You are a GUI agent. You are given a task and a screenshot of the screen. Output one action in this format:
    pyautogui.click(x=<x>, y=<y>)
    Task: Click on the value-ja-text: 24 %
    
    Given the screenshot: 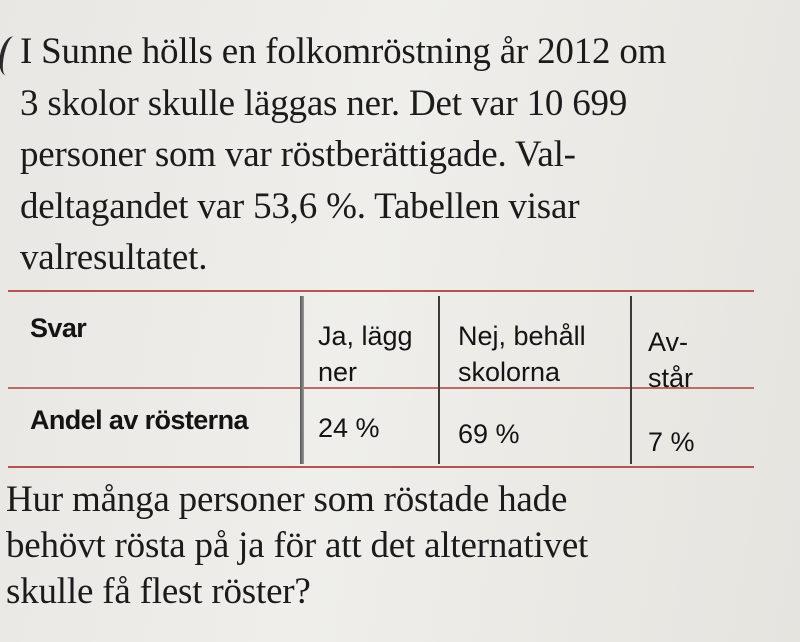 What is the action you would take?
    pyautogui.click(x=349, y=428)
    